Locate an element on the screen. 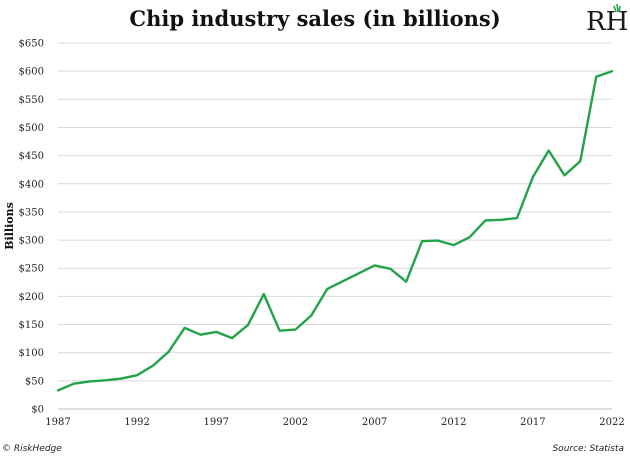 This screenshot has height=459, width=630. x-tick-label: 2012 is located at coordinates (453, 422).